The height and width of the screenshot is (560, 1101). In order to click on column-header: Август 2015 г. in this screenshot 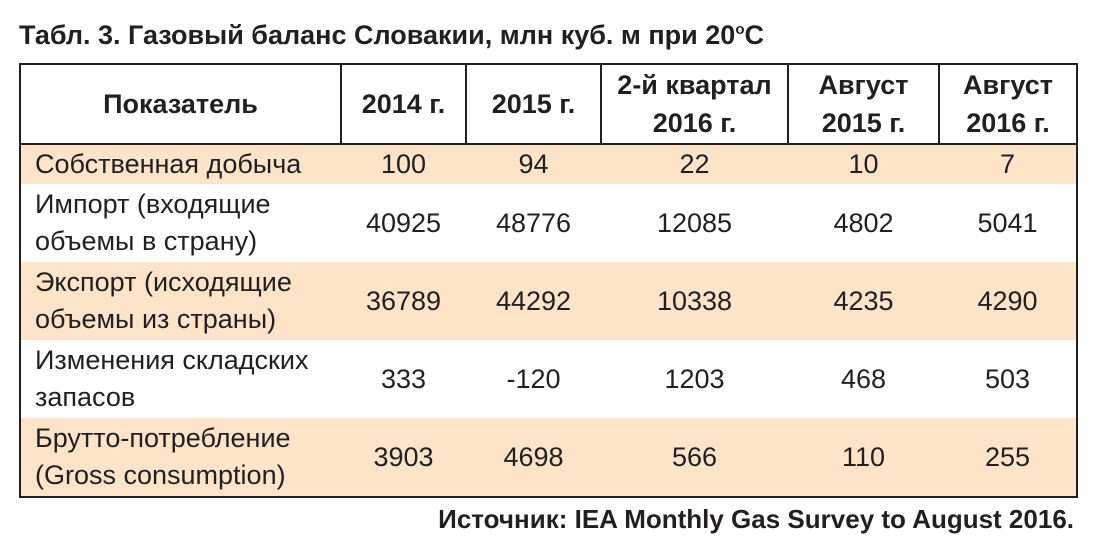, I will do `click(863, 104)`.